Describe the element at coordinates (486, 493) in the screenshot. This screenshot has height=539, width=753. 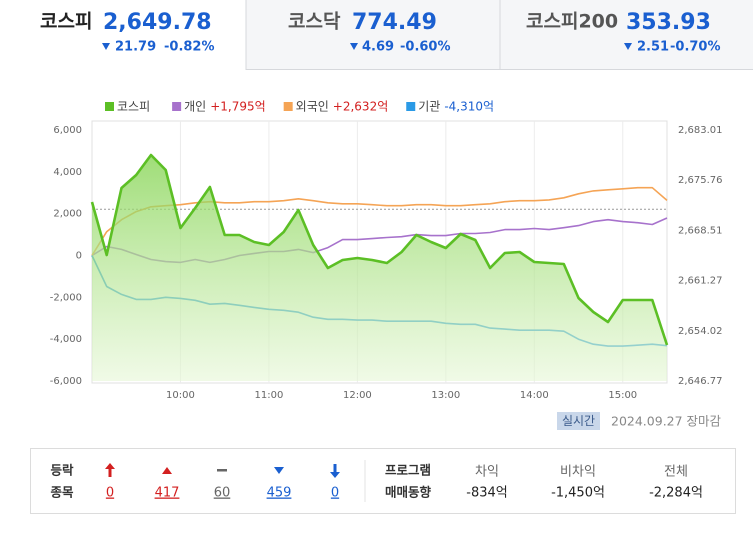
I see `program-value: -834억` at that location.